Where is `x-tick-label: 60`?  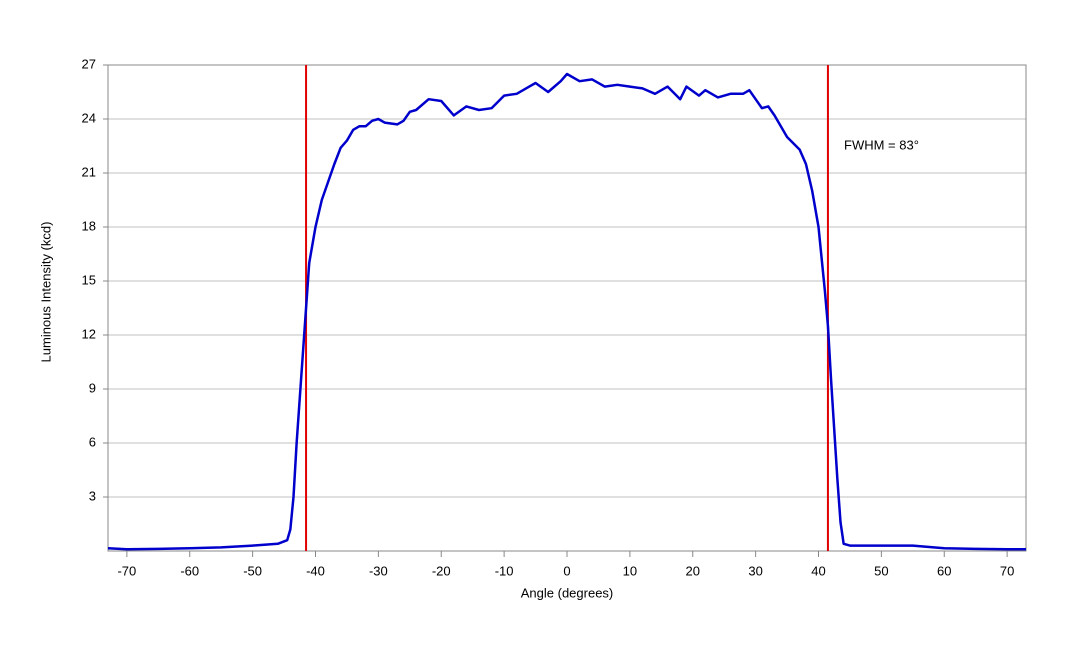
x-tick-label: 60 is located at coordinates (944, 570).